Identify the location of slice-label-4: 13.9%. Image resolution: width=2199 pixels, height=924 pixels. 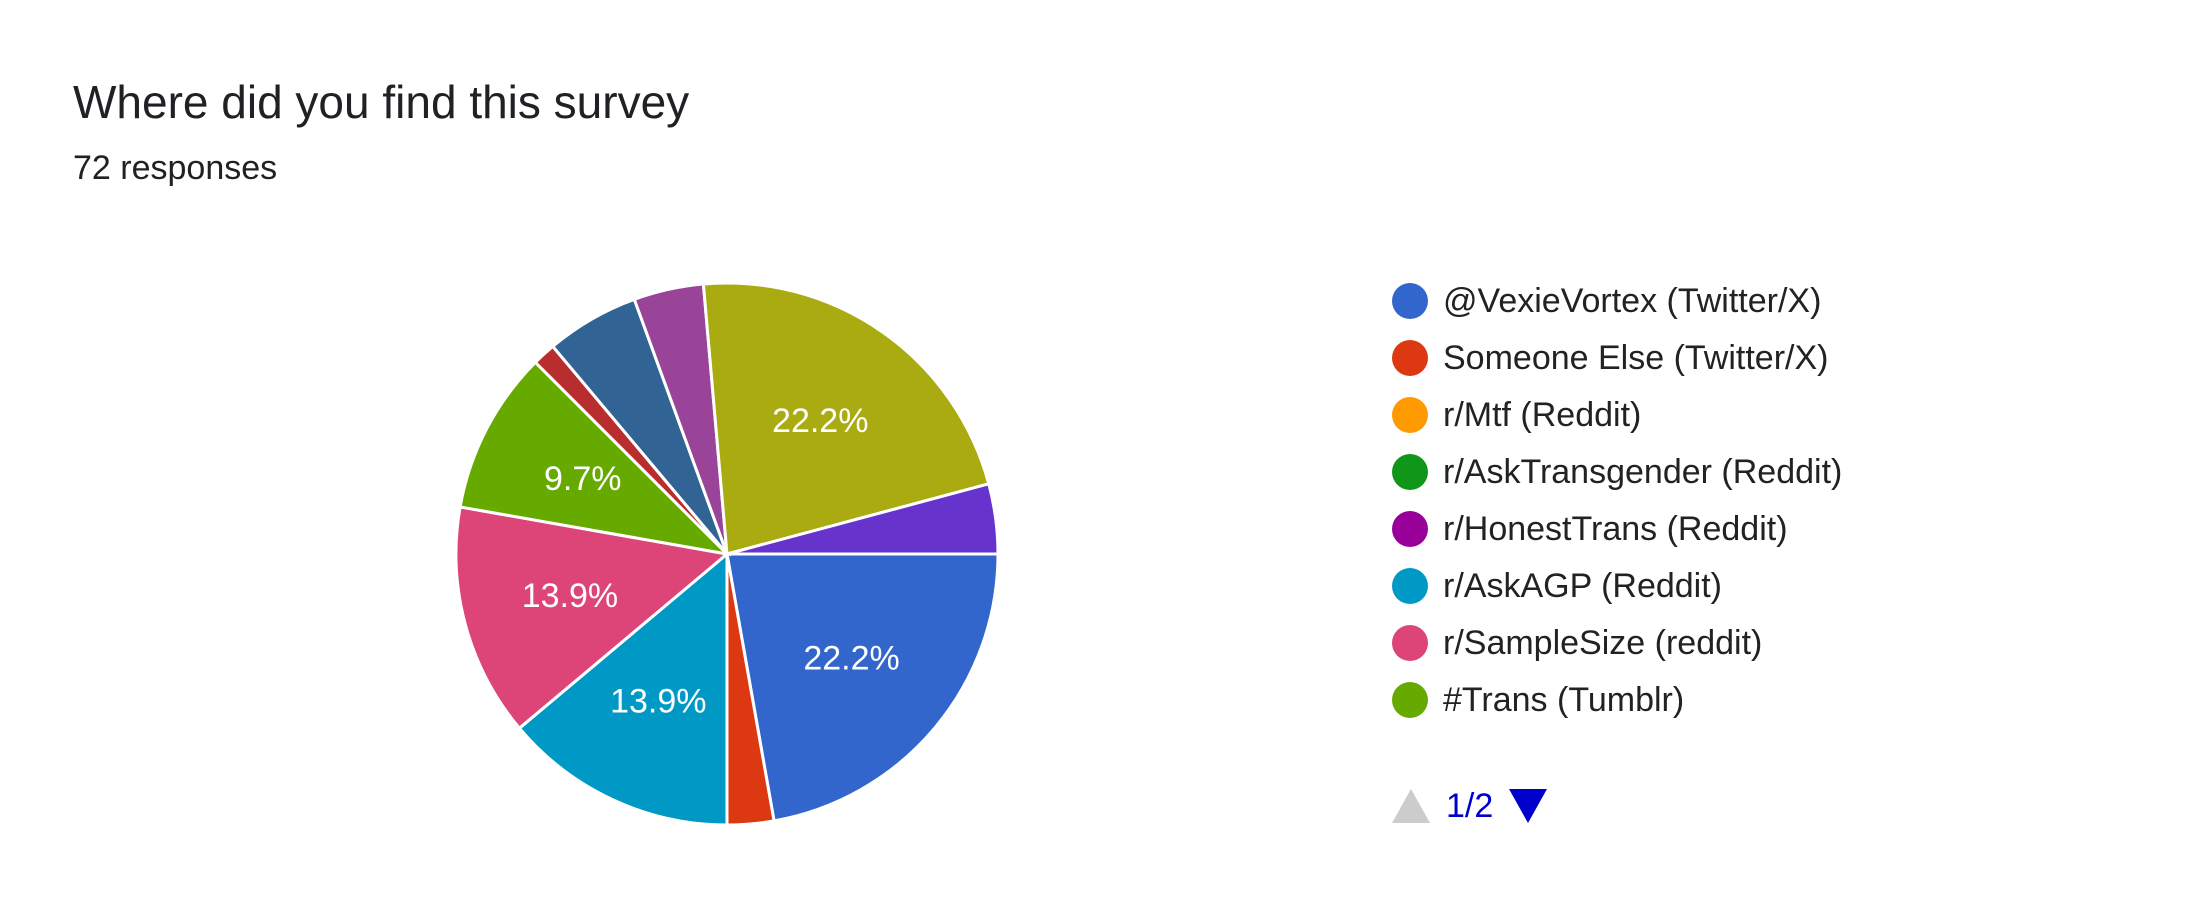
(570, 596).